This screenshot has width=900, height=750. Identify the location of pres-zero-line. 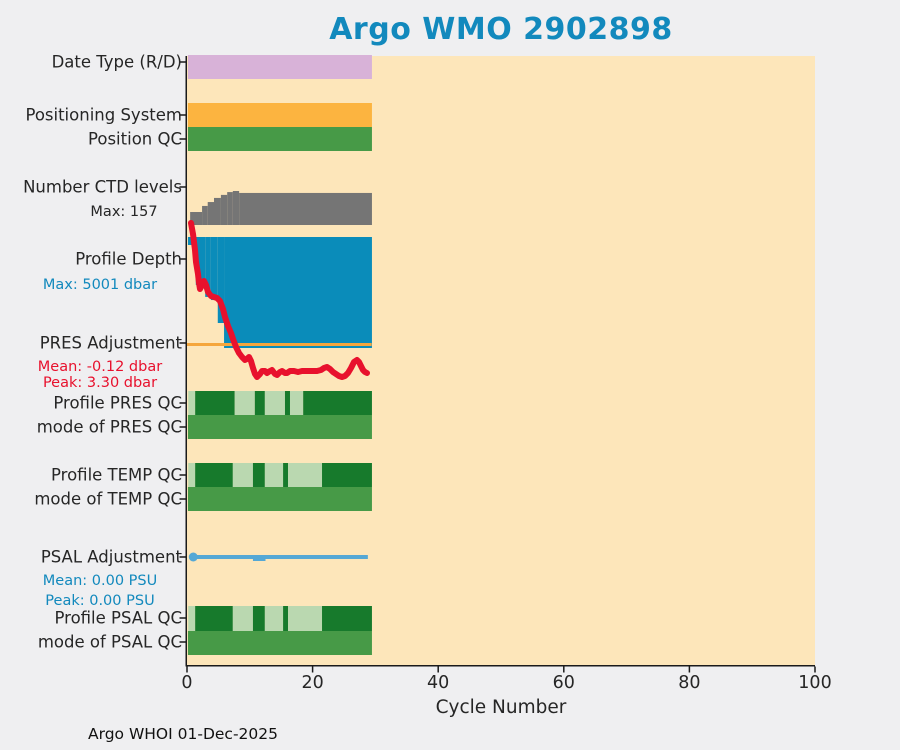
(279, 344).